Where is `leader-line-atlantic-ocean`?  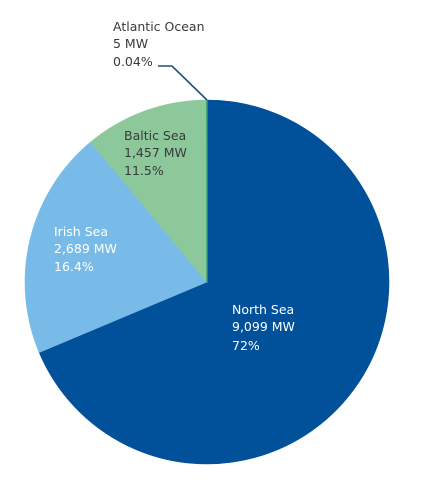
leader-line-atlantic-ocean is located at coordinates (183, 83).